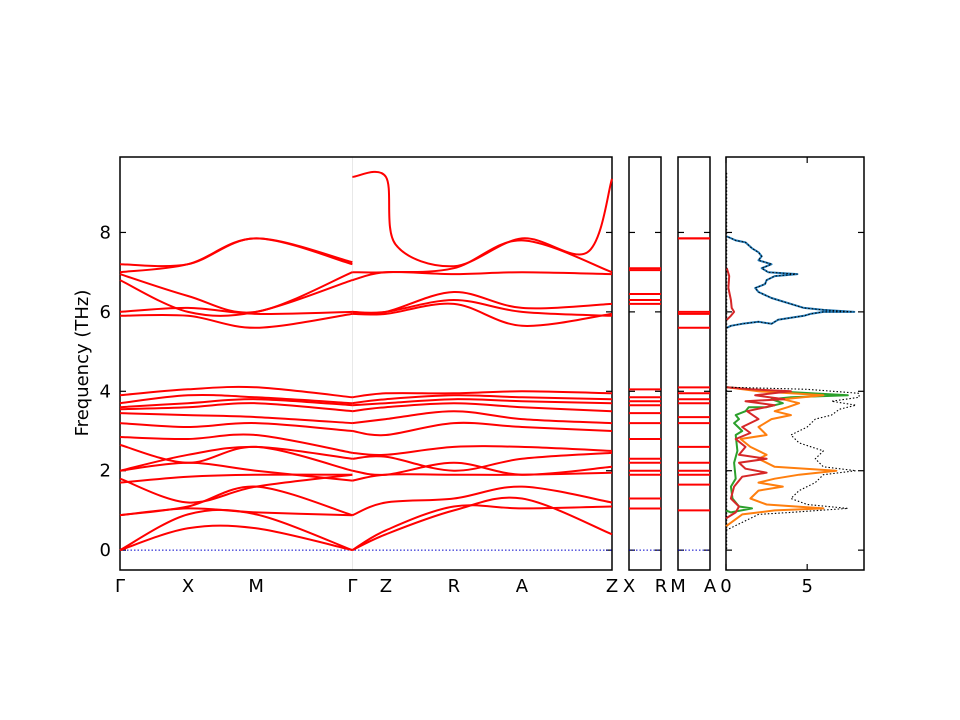  I want to click on dos-panel-frame, so click(795, 363).